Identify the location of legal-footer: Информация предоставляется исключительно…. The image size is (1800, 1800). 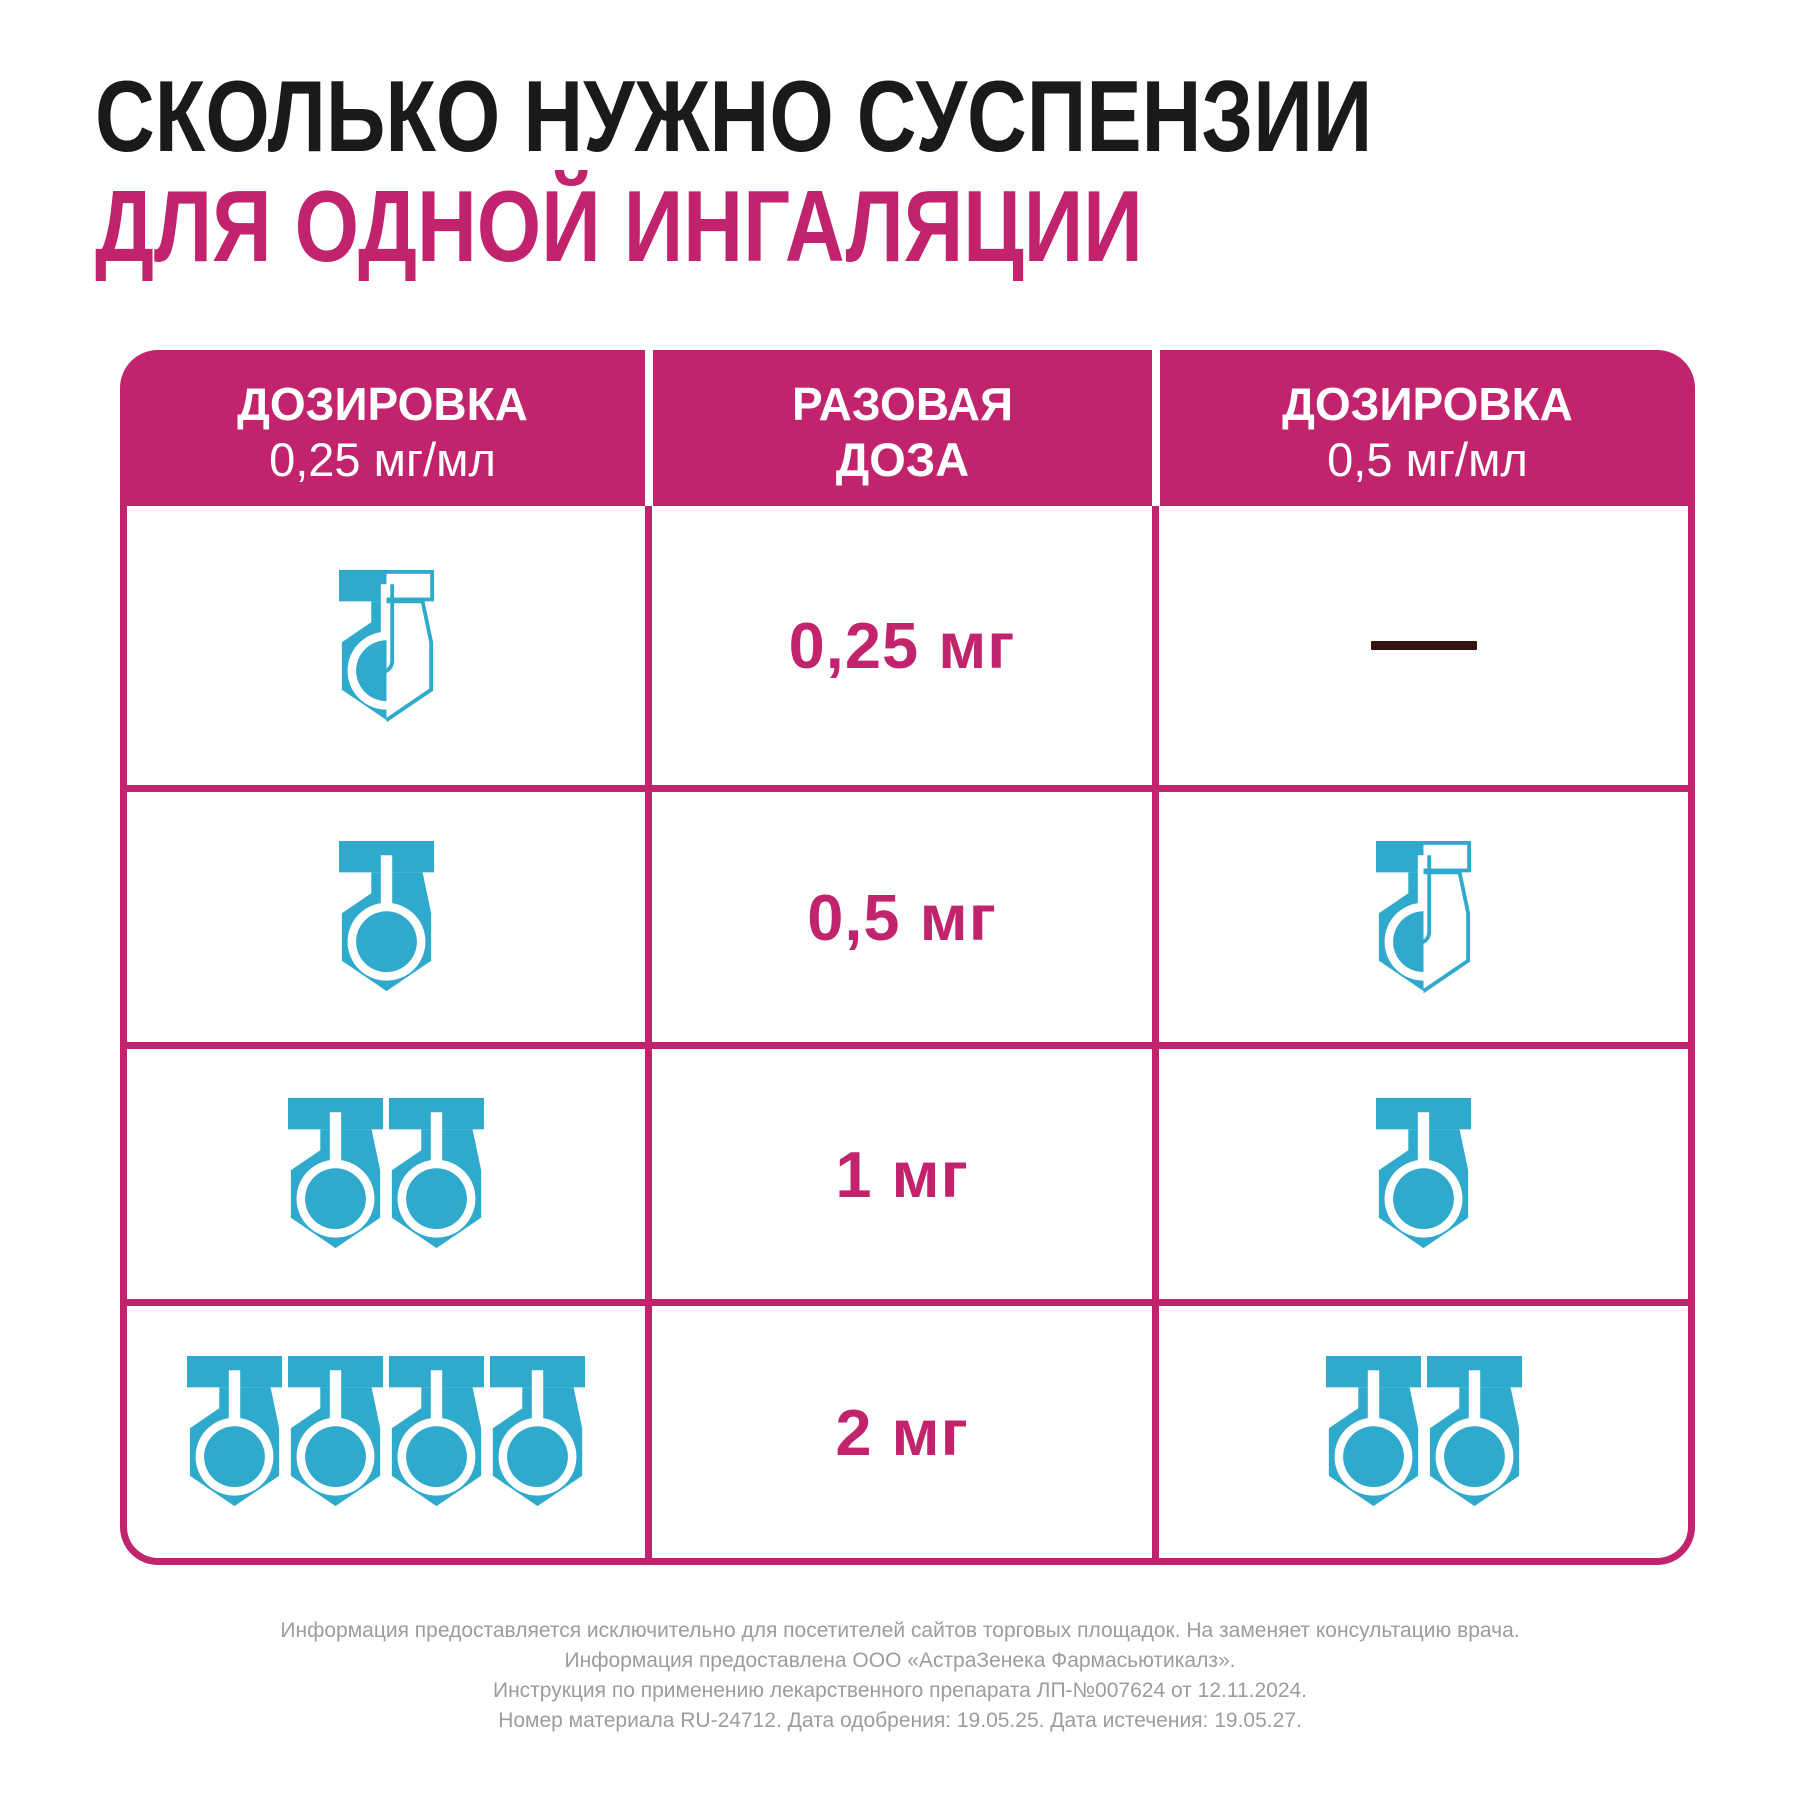
(900, 1676).